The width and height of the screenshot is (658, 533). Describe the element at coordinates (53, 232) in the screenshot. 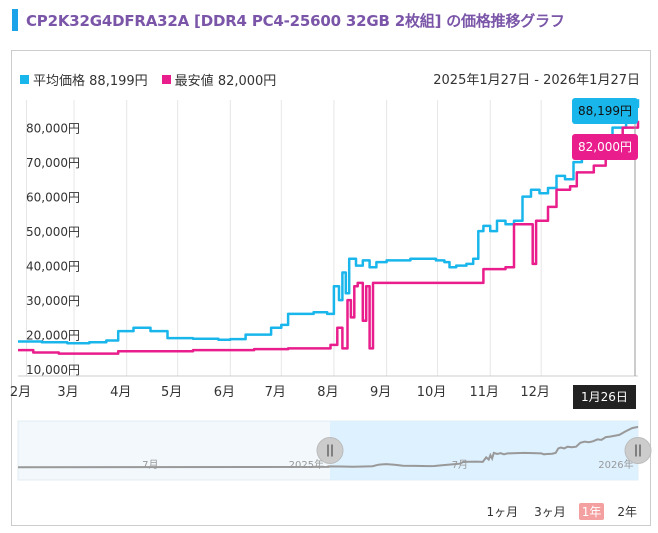

I see `y-tick-label: 50,000円` at that location.